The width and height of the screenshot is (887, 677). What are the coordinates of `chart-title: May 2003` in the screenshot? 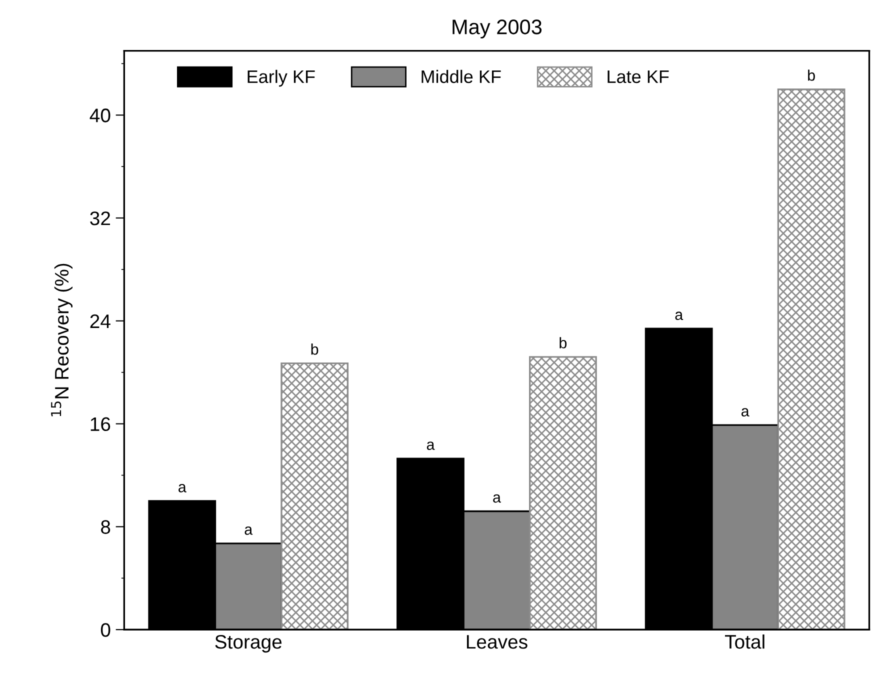 It's located at (497, 29).